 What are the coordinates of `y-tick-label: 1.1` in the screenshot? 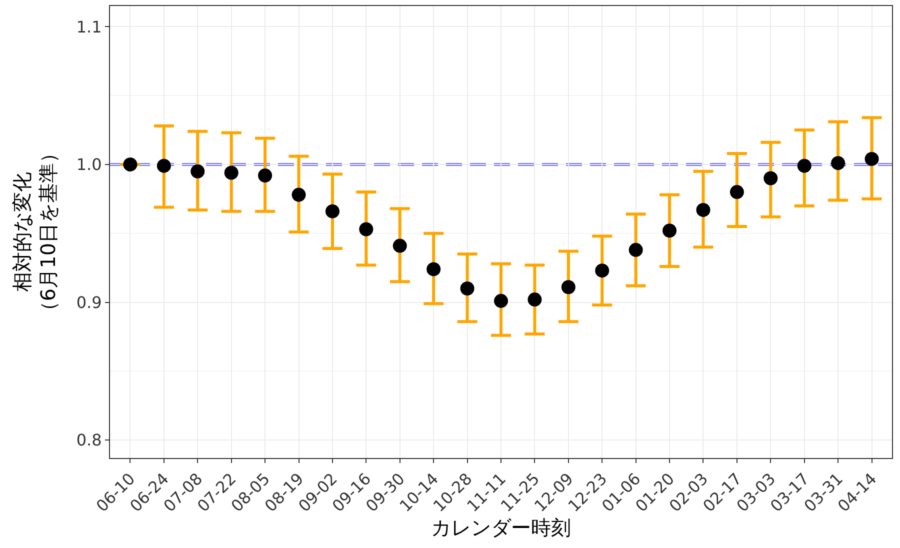 It's located at (89, 26).